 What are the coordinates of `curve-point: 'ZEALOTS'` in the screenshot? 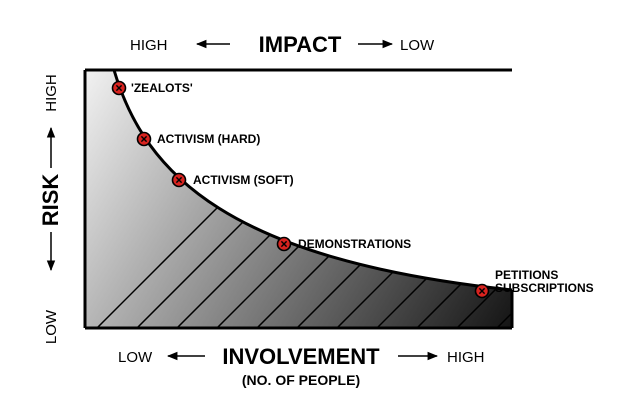 It's located at (152, 88).